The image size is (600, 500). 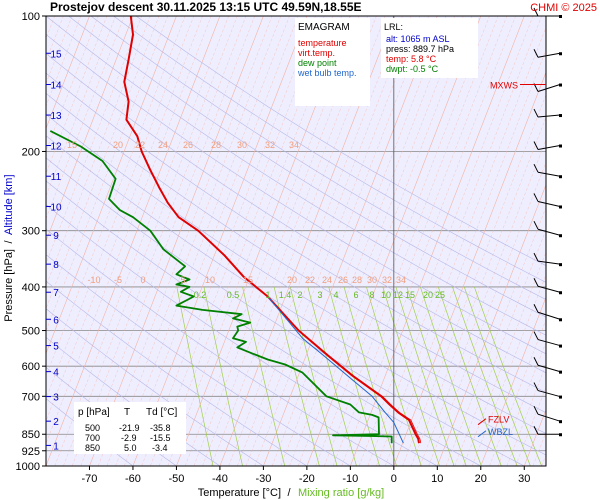 What do you see at coordinates (410, 295) in the screenshot?
I see `mixing-ratio-label: 15` at bounding box center [410, 295].